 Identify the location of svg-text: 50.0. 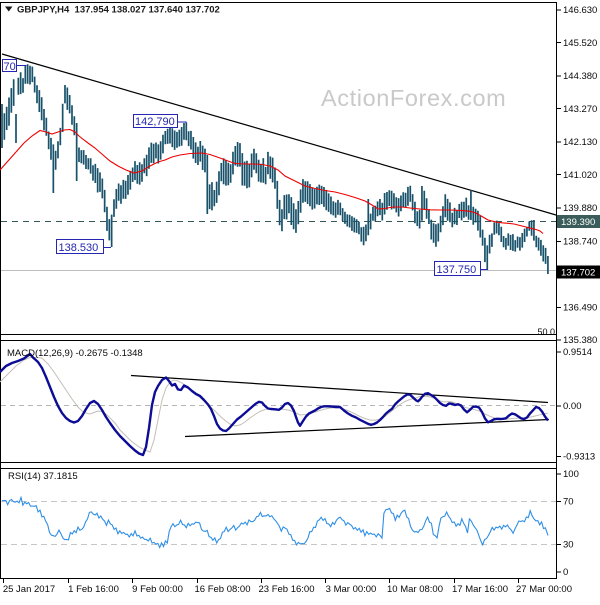
(546, 332).